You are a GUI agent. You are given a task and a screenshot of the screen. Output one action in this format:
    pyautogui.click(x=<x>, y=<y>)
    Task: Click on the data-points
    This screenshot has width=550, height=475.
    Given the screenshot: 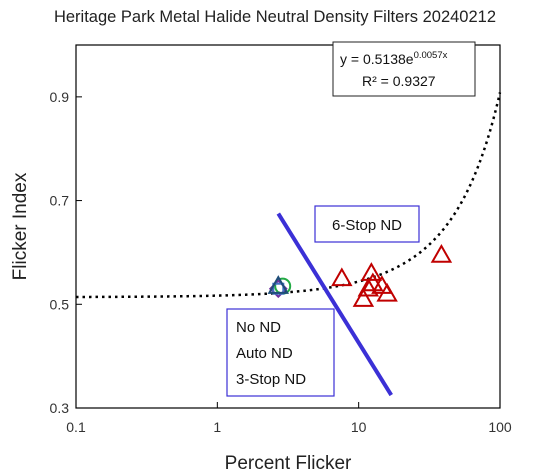 What is the action you would take?
    pyautogui.click(x=360, y=275)
    